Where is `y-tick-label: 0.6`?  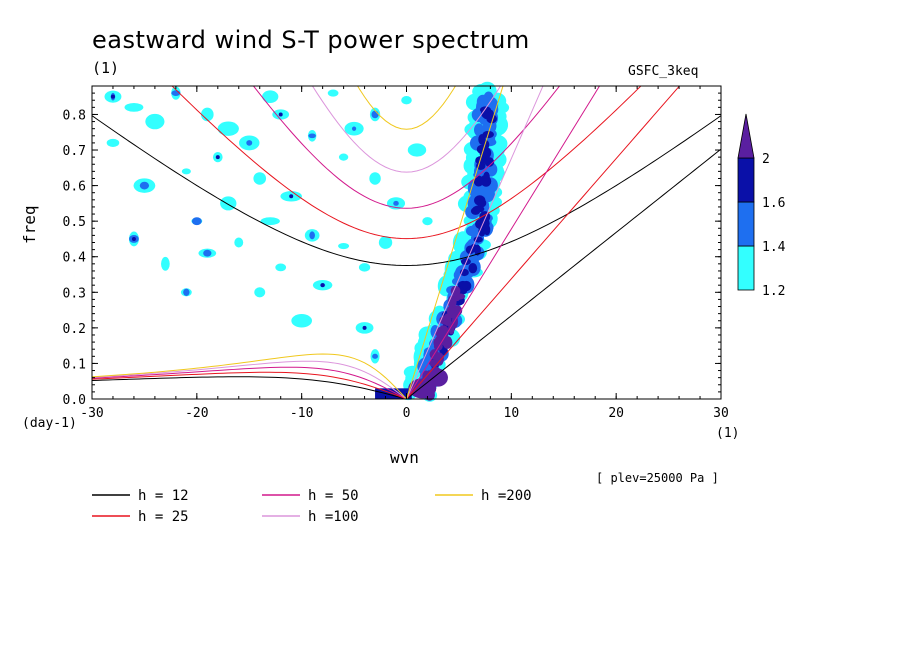
y-tick-label: 0.6 is located at coordinates (74, 187).